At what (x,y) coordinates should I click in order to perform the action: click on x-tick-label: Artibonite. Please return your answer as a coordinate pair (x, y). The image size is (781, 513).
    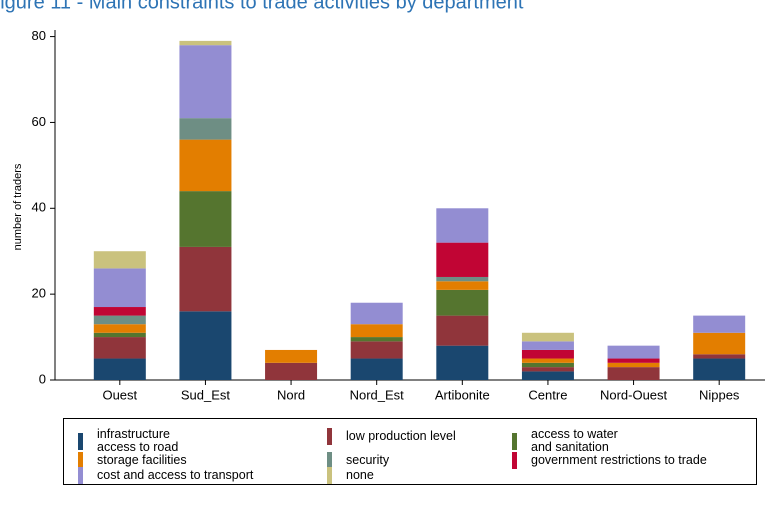
    Looking at the image, I should click on (462, 394).